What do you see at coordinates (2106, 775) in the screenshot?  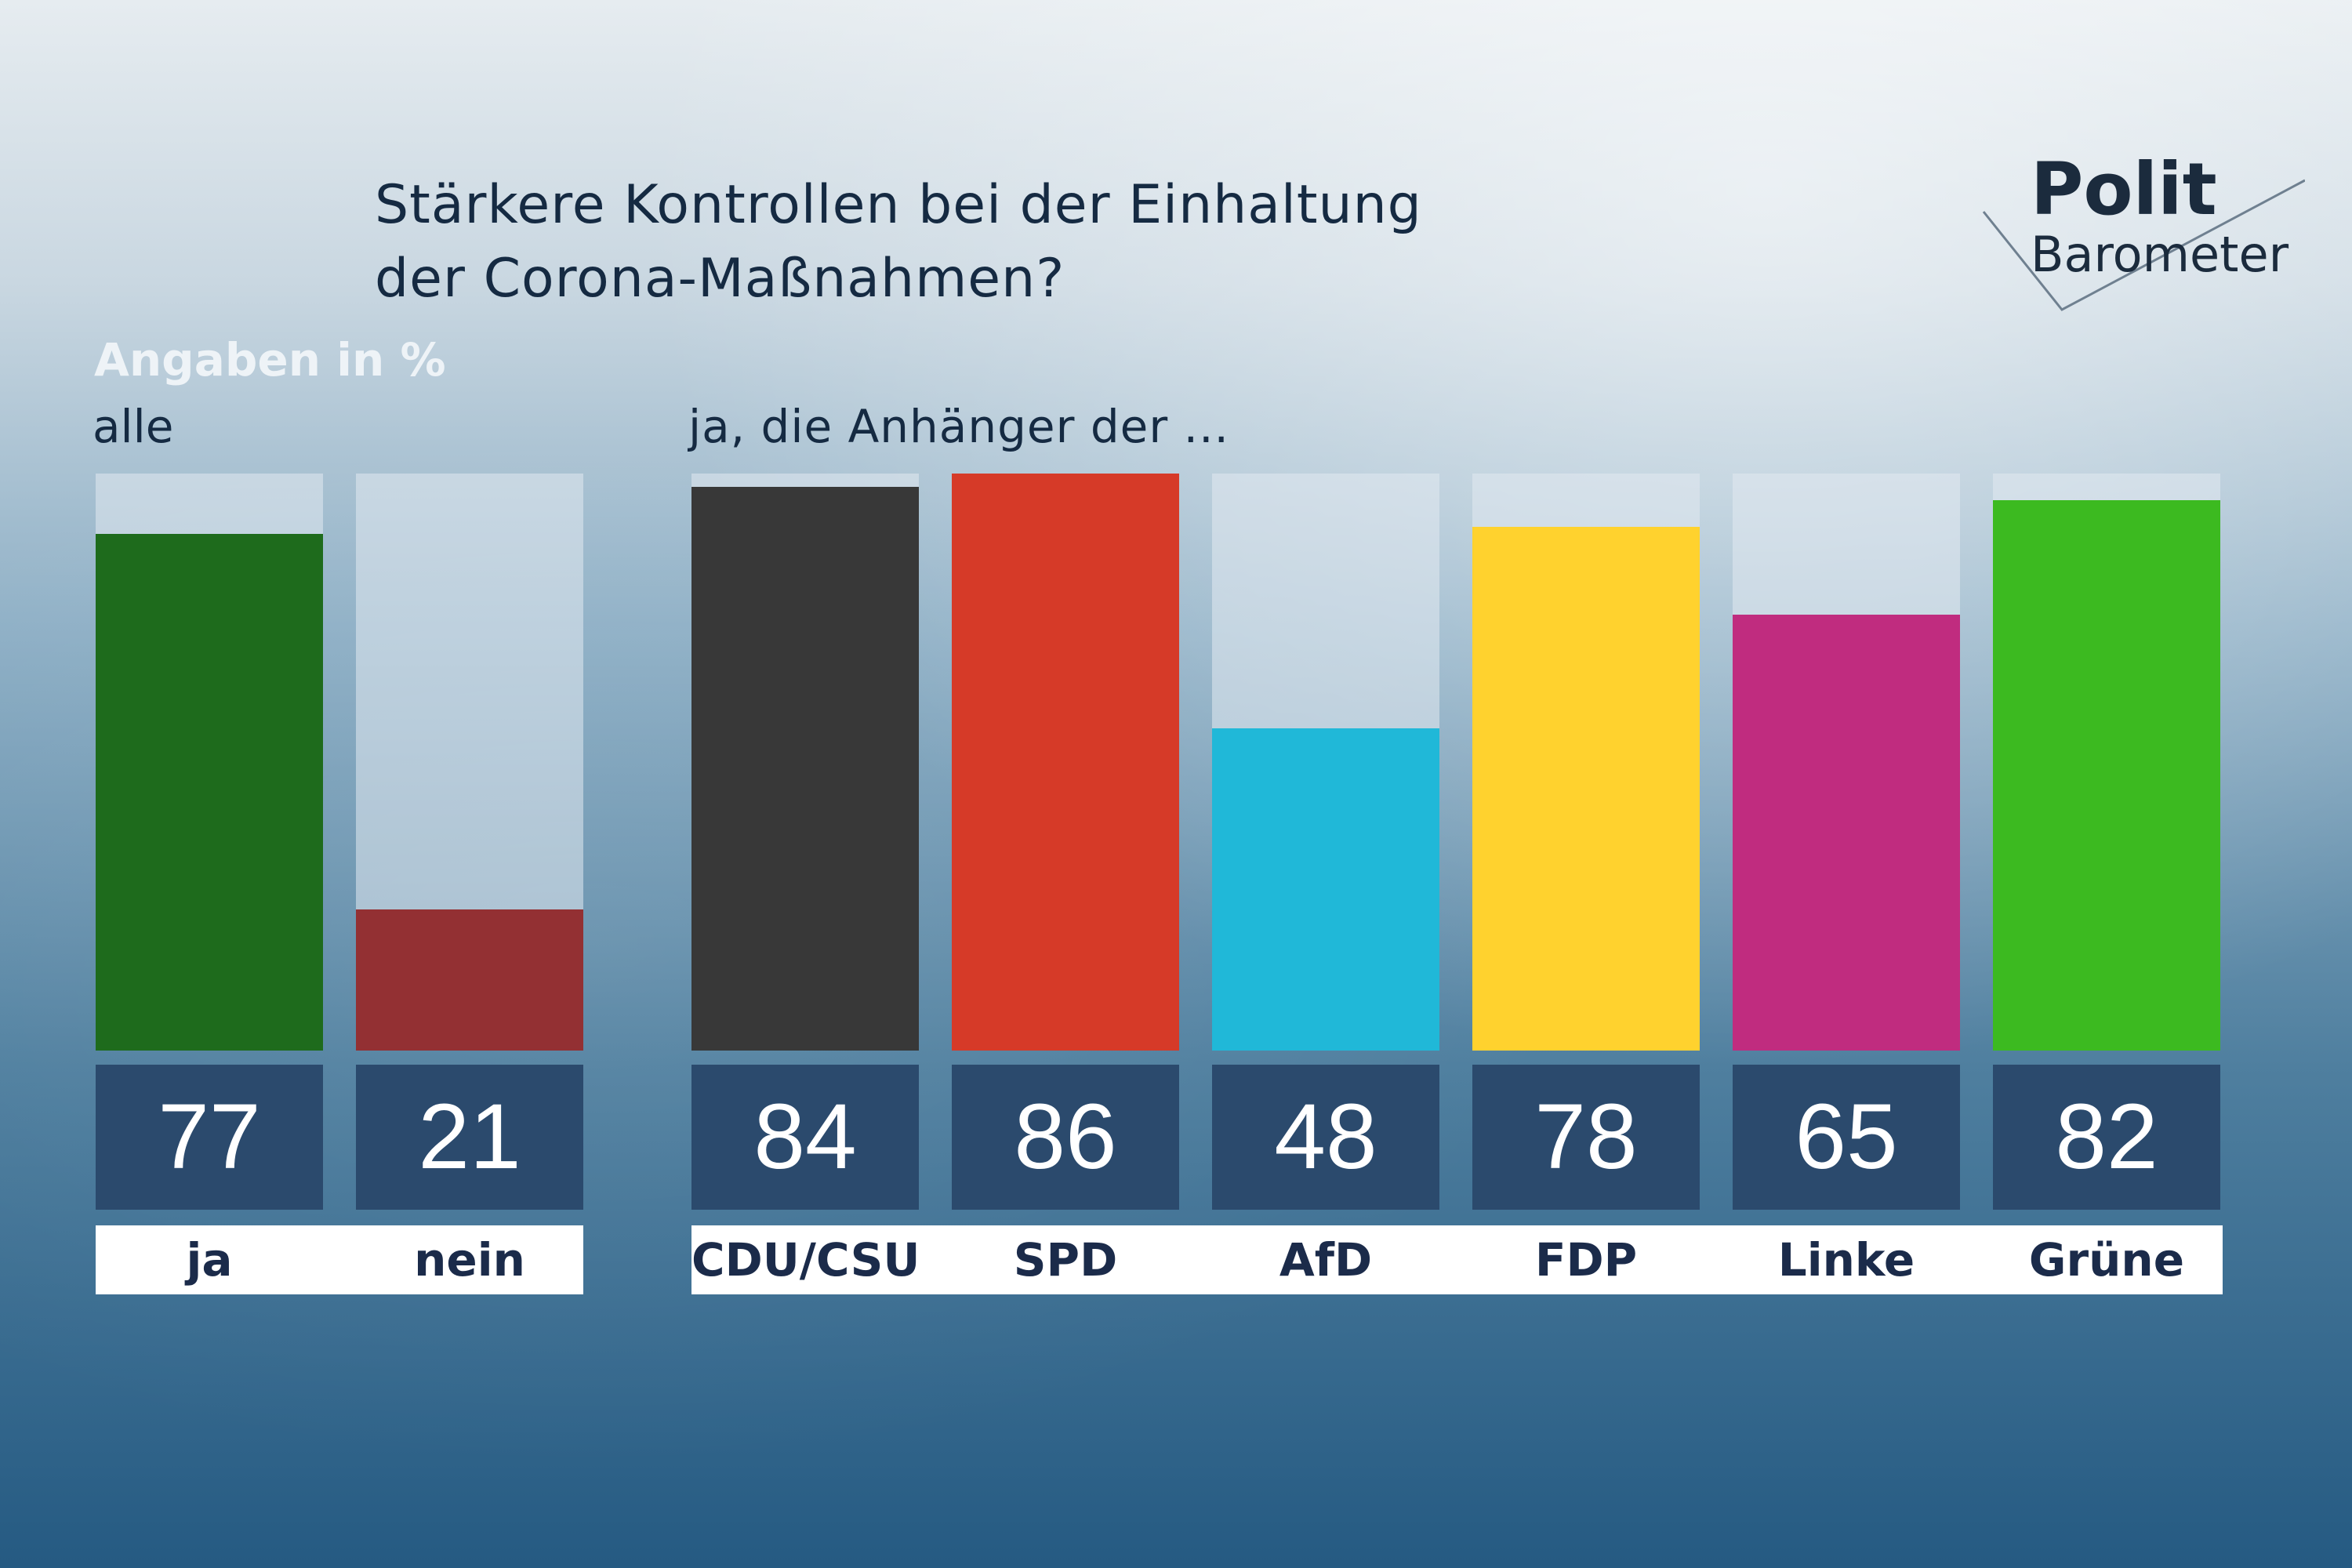 I see `bar-gr-ne` at bounding box center [2106, 775].